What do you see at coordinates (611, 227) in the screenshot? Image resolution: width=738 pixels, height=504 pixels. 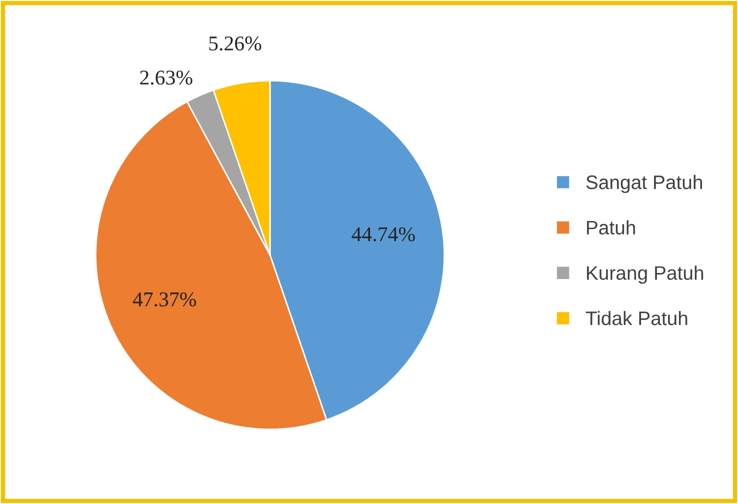 I see `legend-label: Patuh` at bounding box center [611, 227].